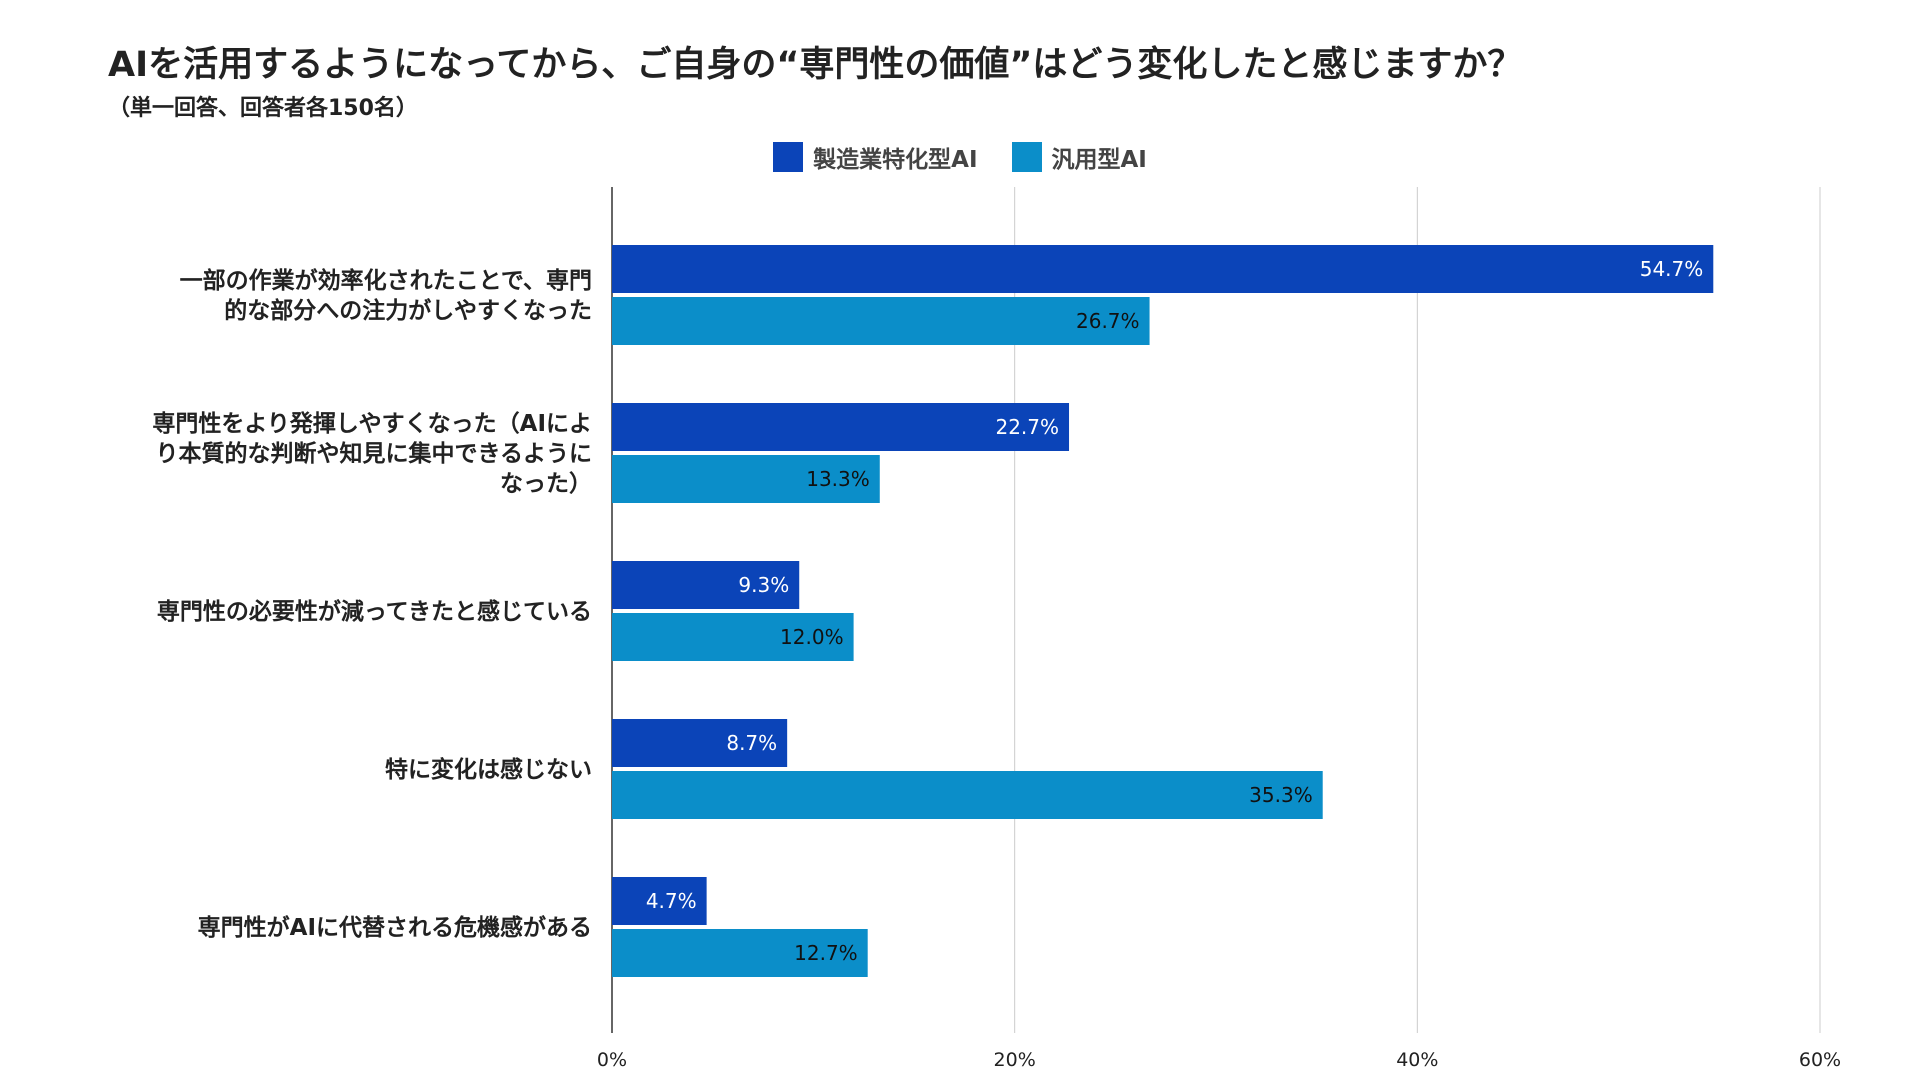 Image resolution: width=1920 pixels, height=1080 pixels. What do you see at coordinates (386, 280) in the screenshot?
I see `category-label: 一部の作業が効率化されたことで、専門` at bounding box center [386, 280].